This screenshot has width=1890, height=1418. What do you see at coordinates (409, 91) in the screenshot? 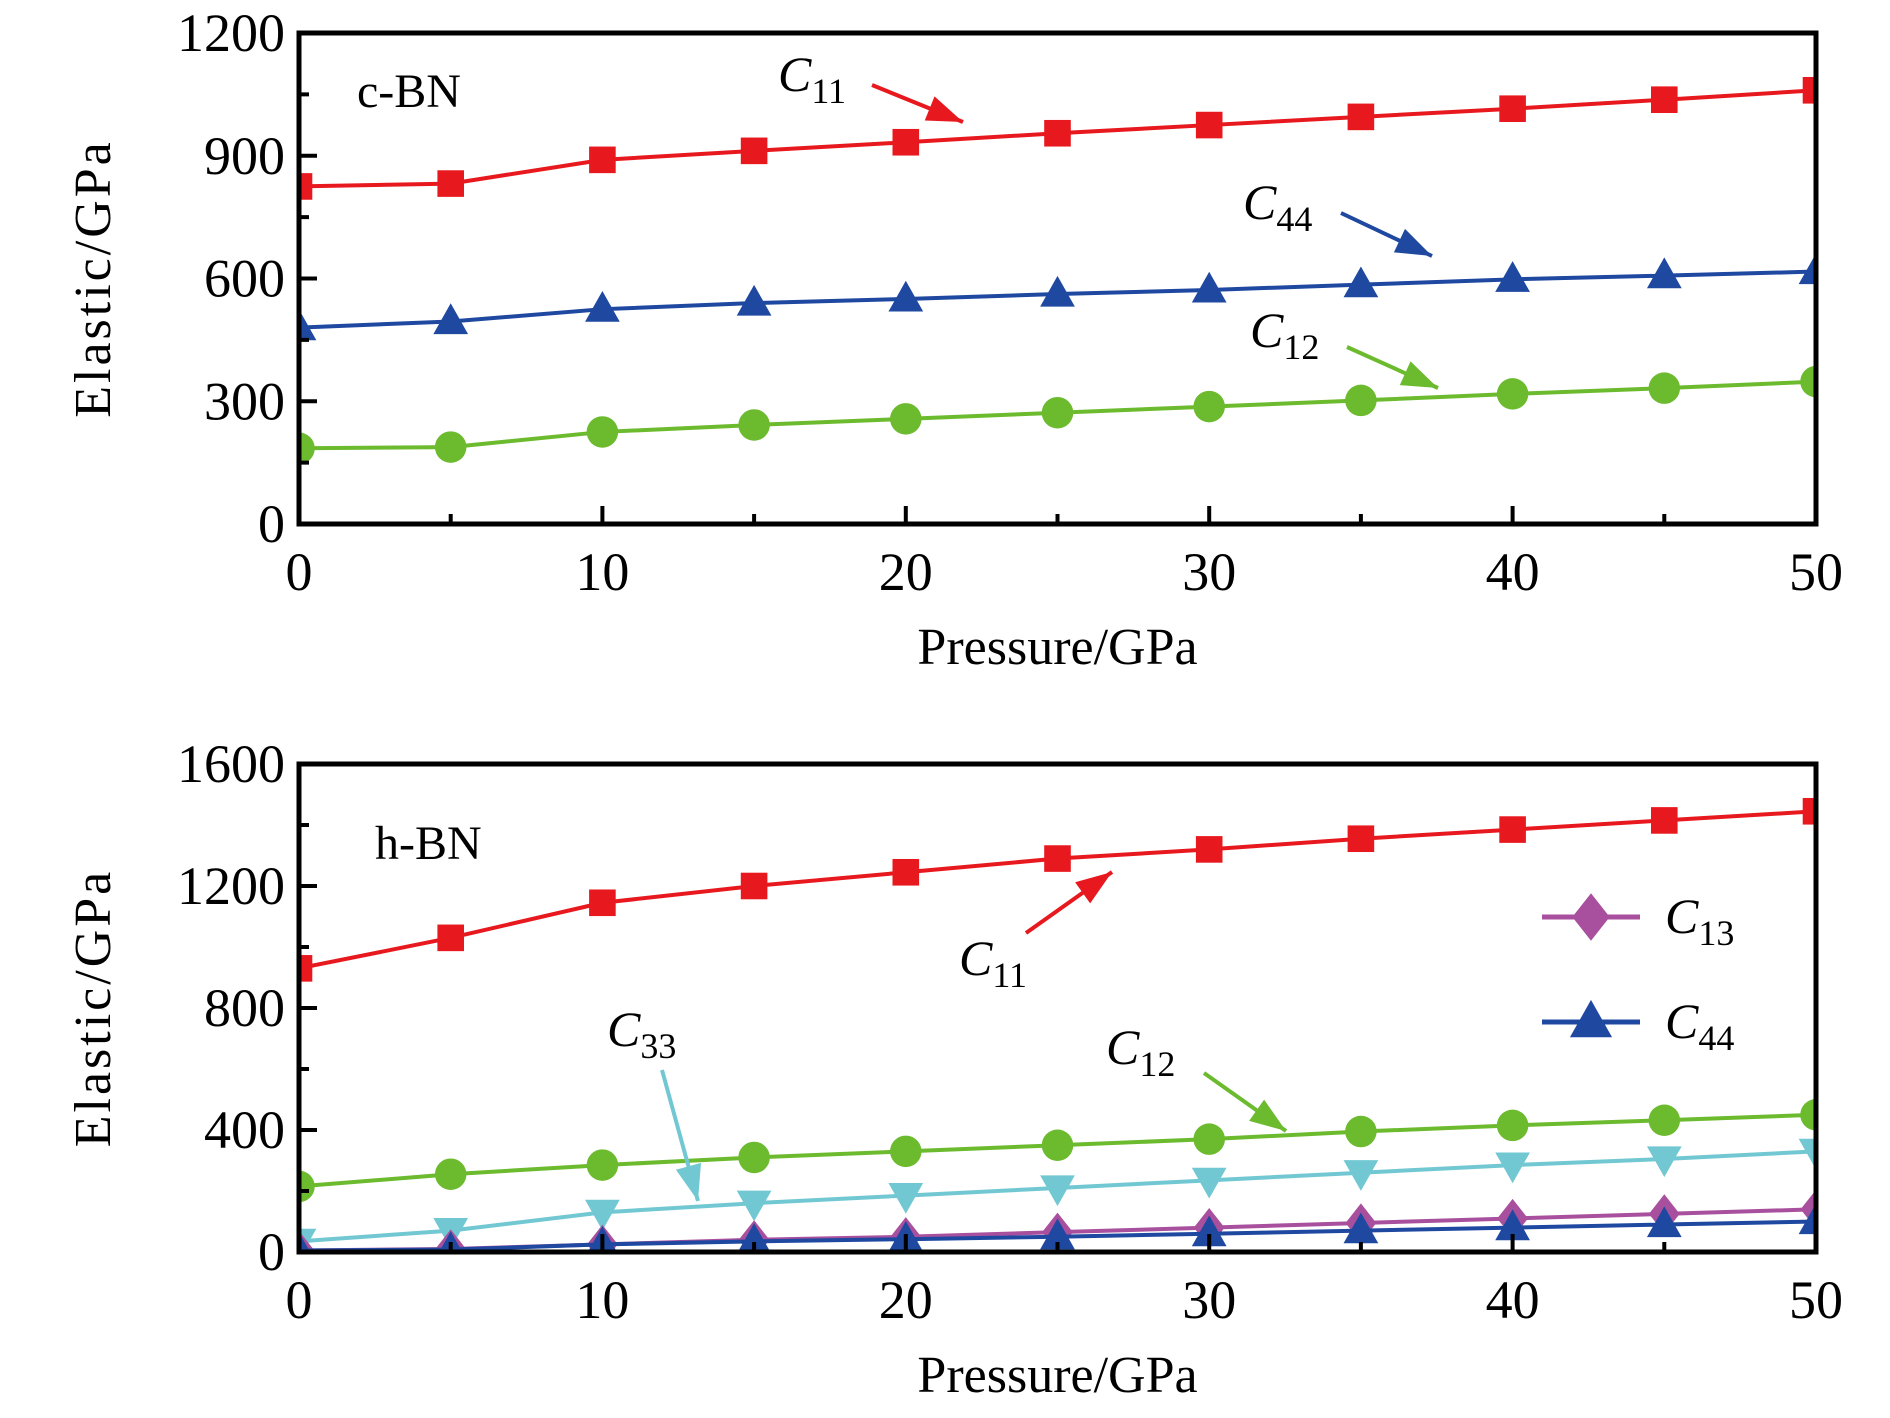
I see `panel-label: c-BN` at bounding box center [409, 91].